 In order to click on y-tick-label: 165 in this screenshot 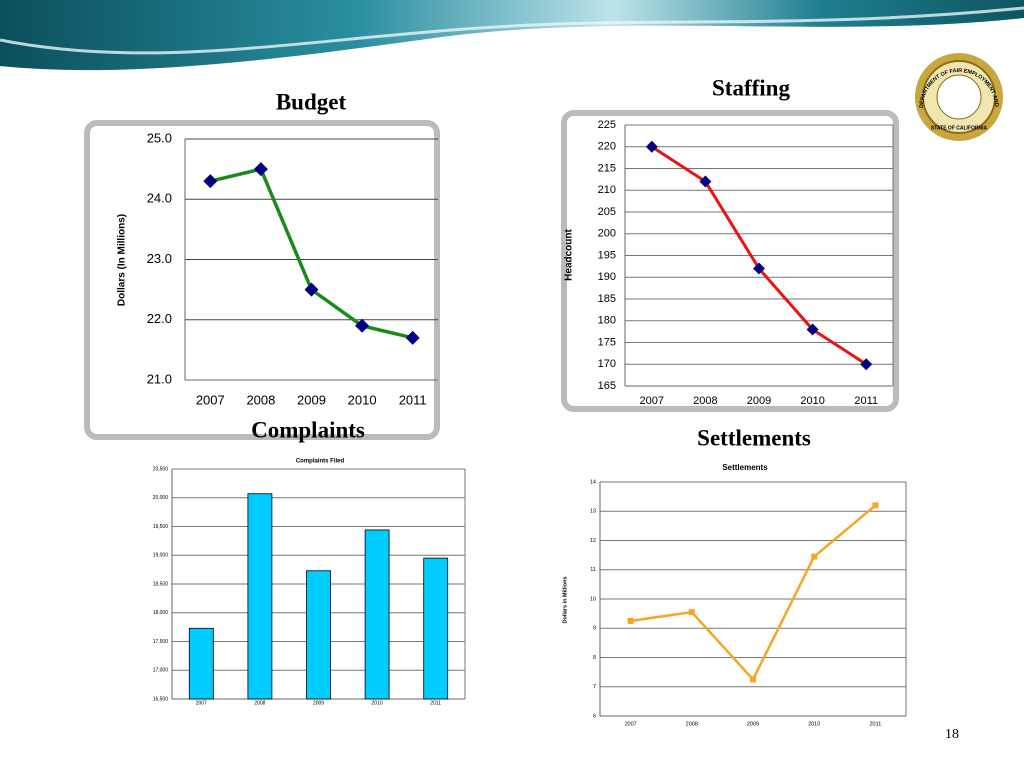, I will do `click(607, 386)`.